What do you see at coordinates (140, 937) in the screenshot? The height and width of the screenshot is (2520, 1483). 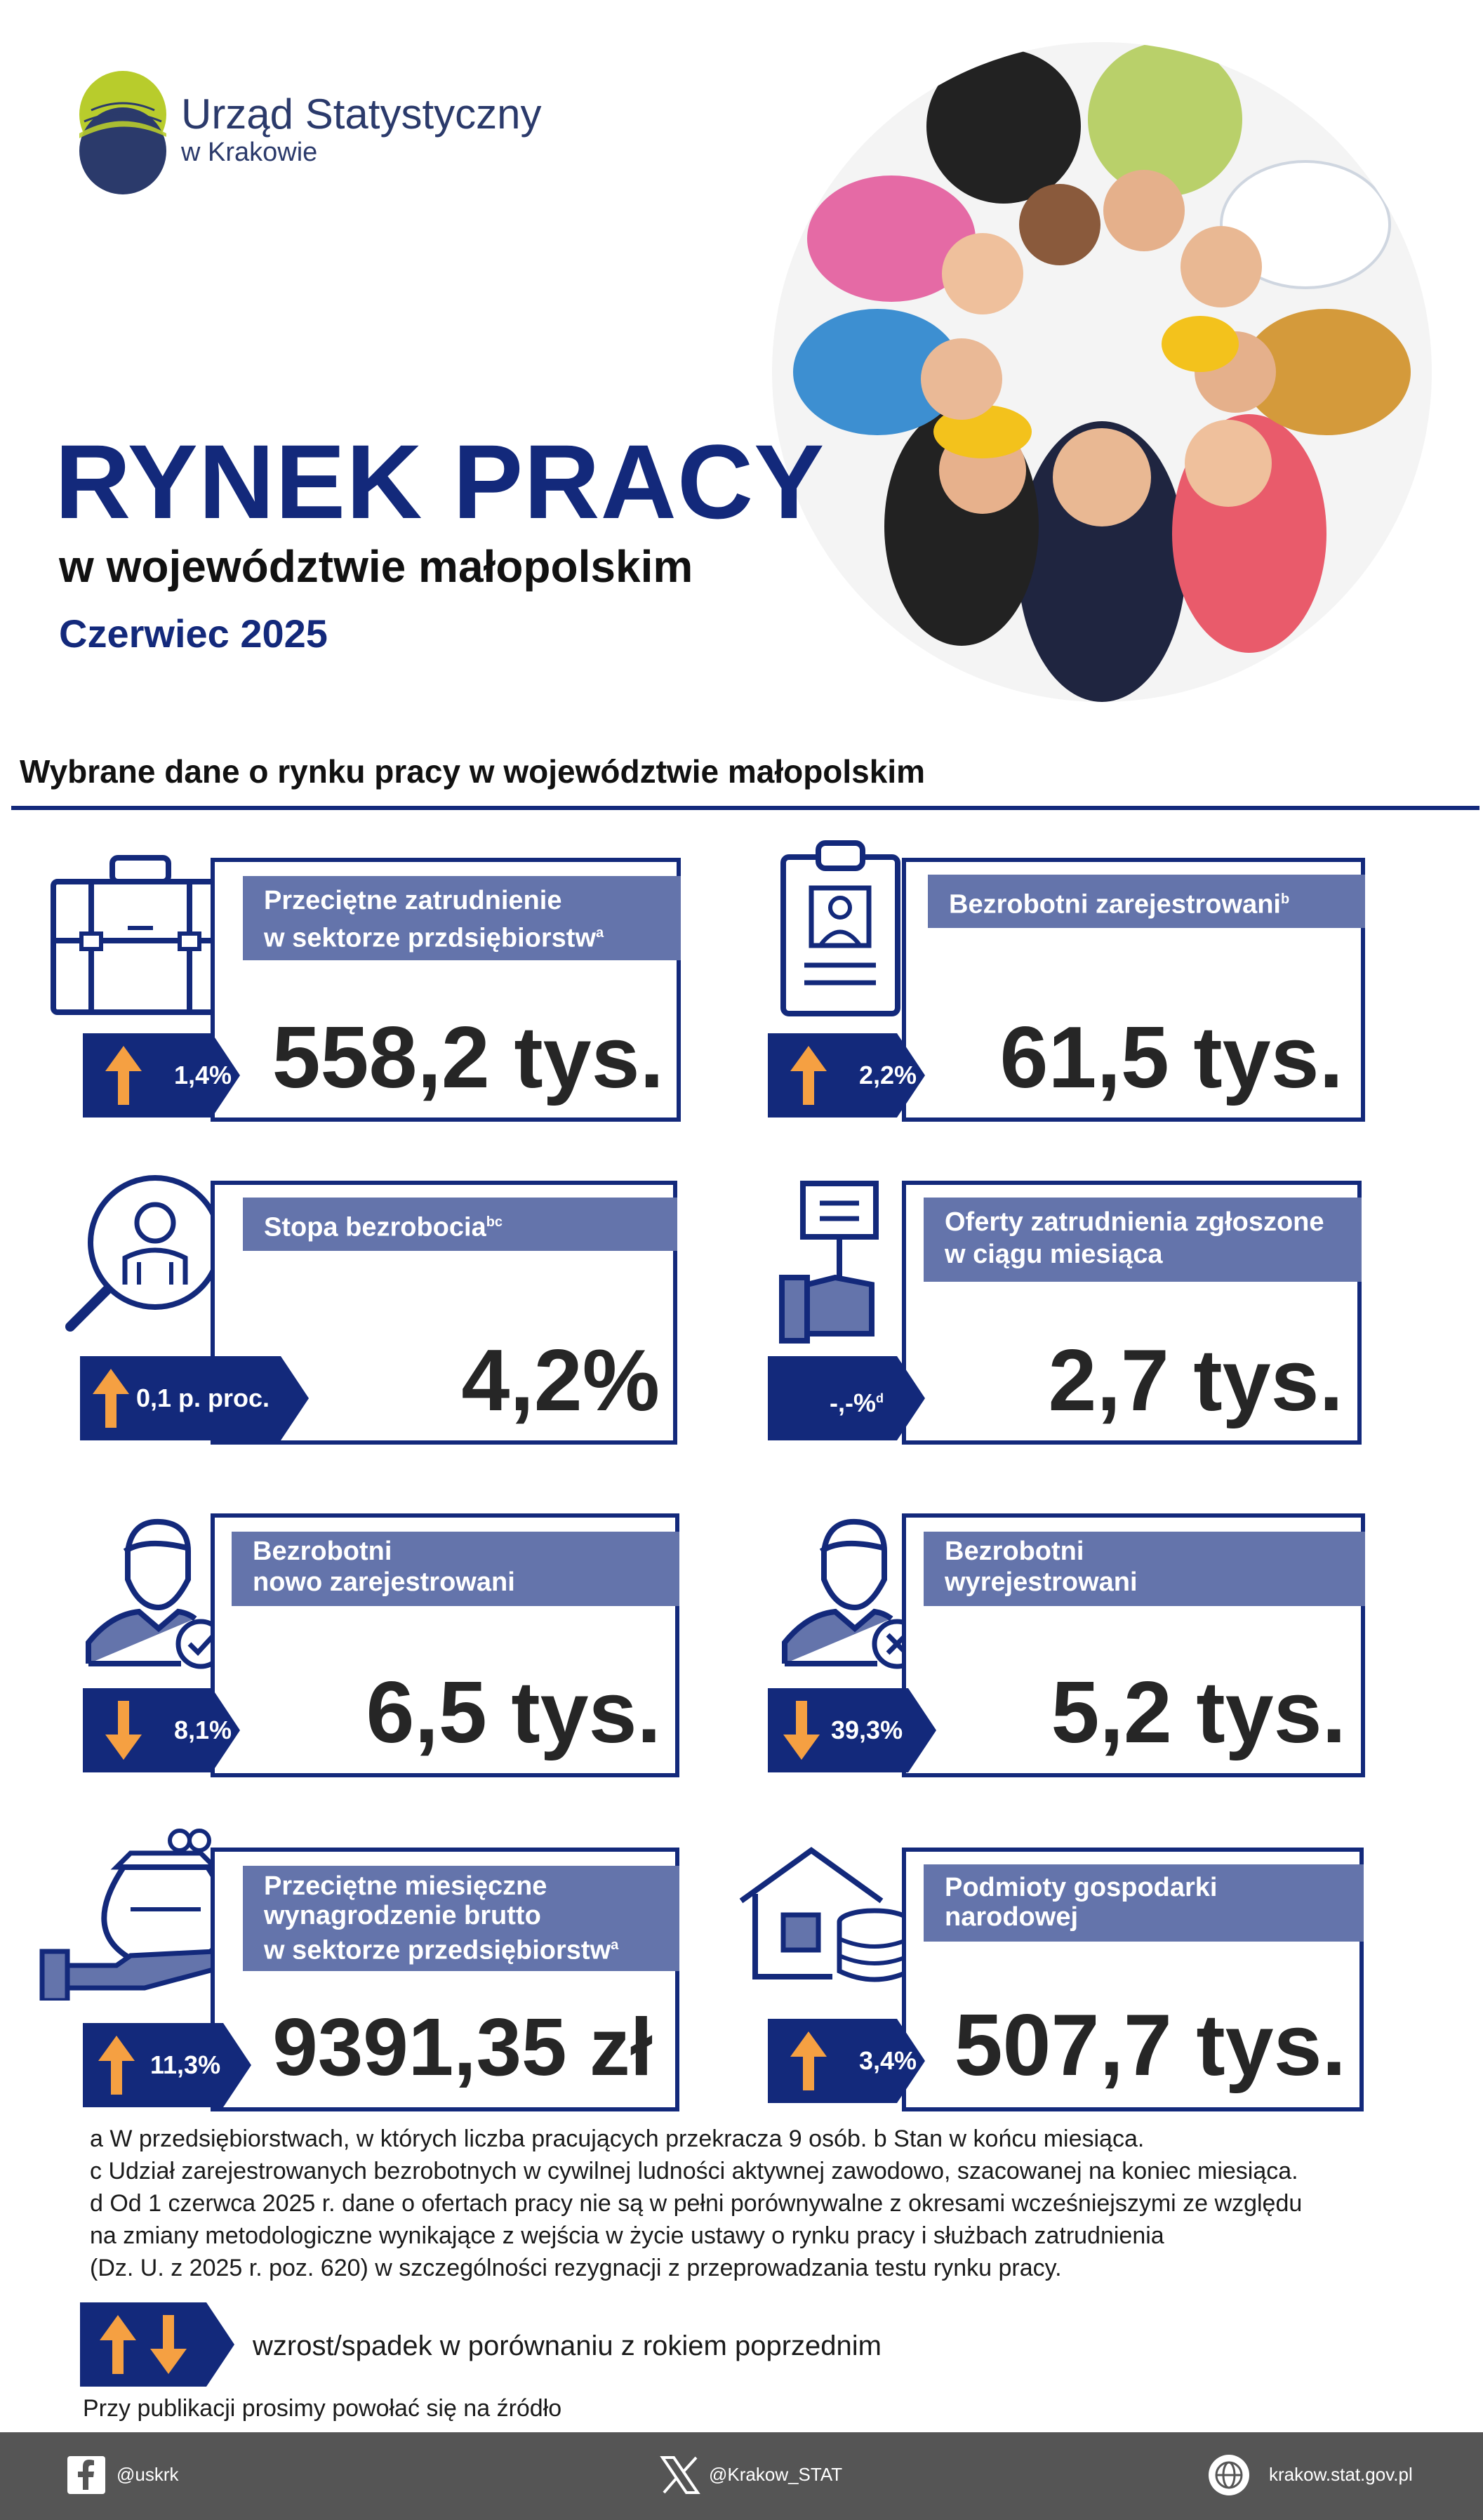 I see `briefcase-icon` at bounding box center [140, 937].